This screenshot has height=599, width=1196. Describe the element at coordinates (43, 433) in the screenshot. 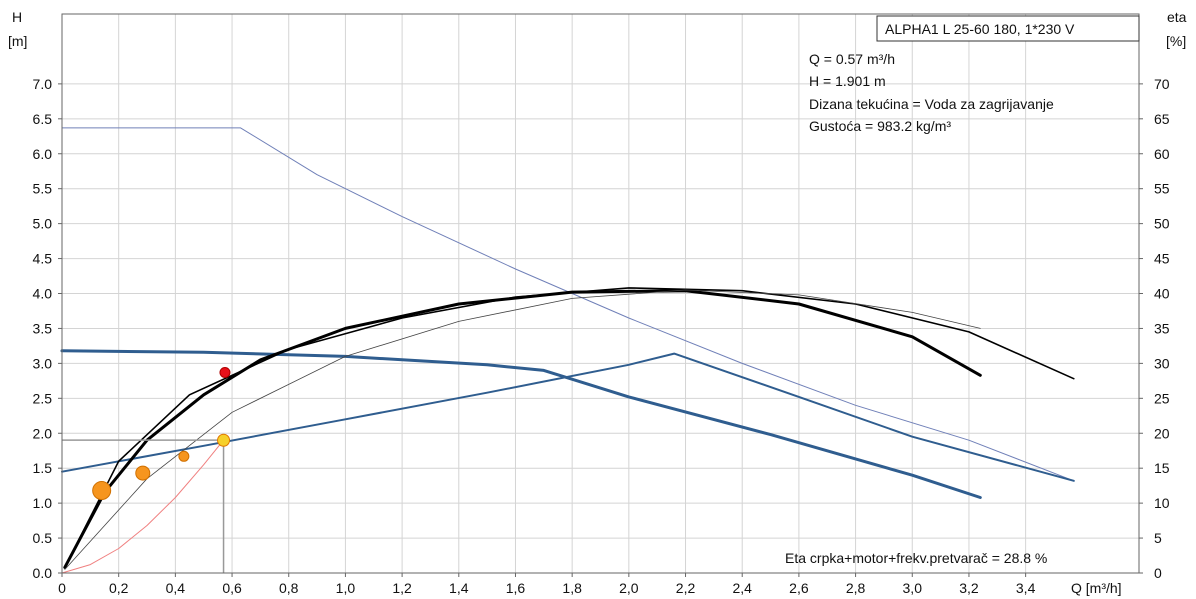

I see `y-left-tick-label: 2.0` at that location.